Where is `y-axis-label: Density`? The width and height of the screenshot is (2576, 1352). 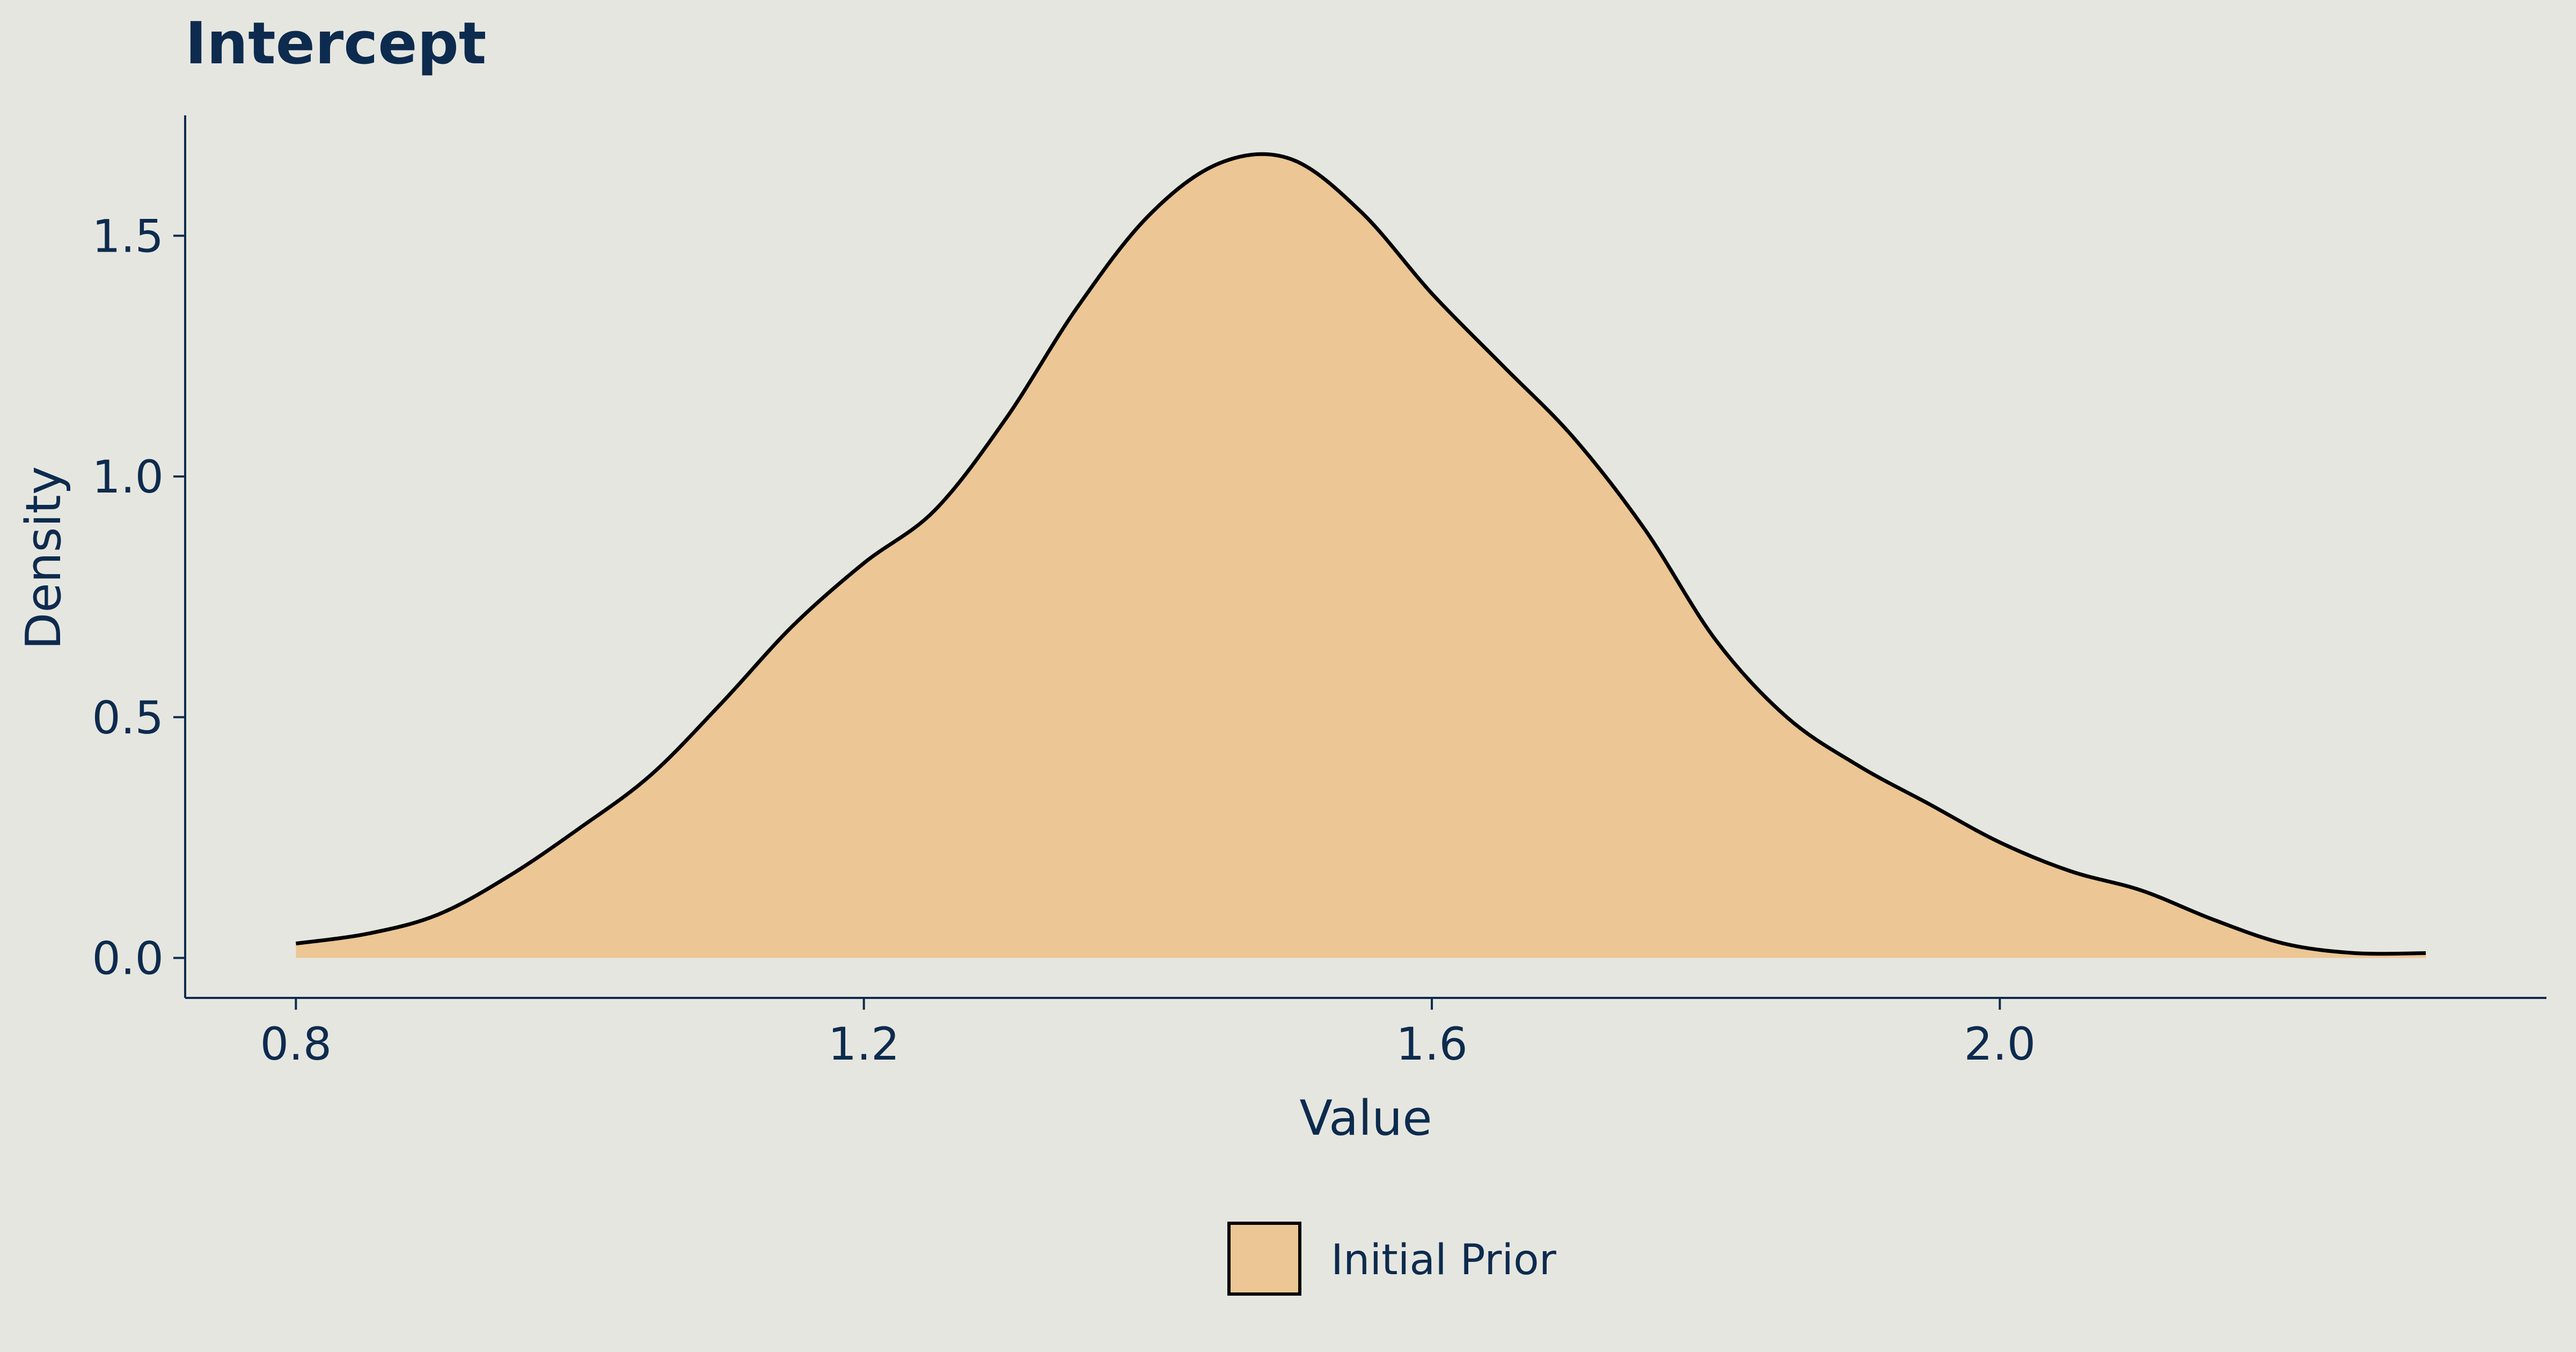 y-axis-label: Density is located at coordinates (44, 558).